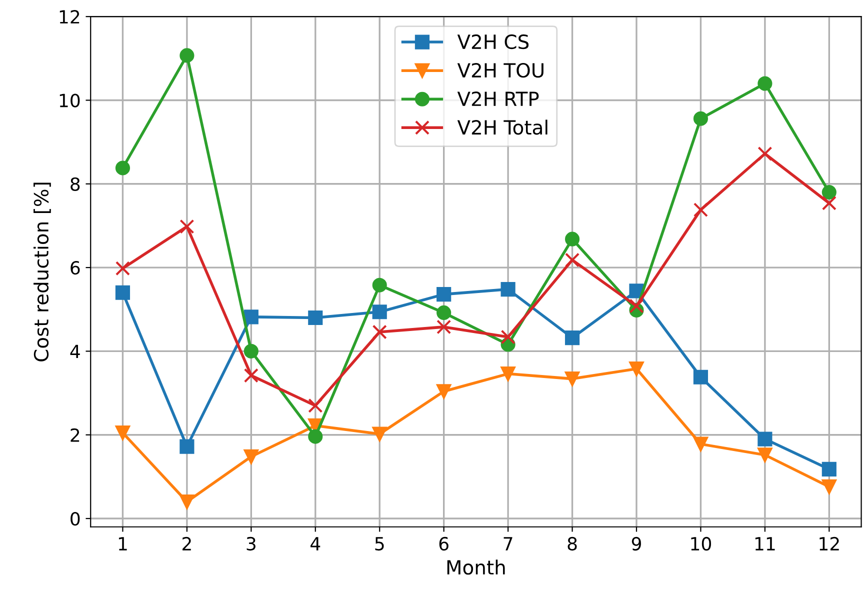 This screenshot has width=863, height=592. I want to click on x-tick-label: 5, so click(379, 544).